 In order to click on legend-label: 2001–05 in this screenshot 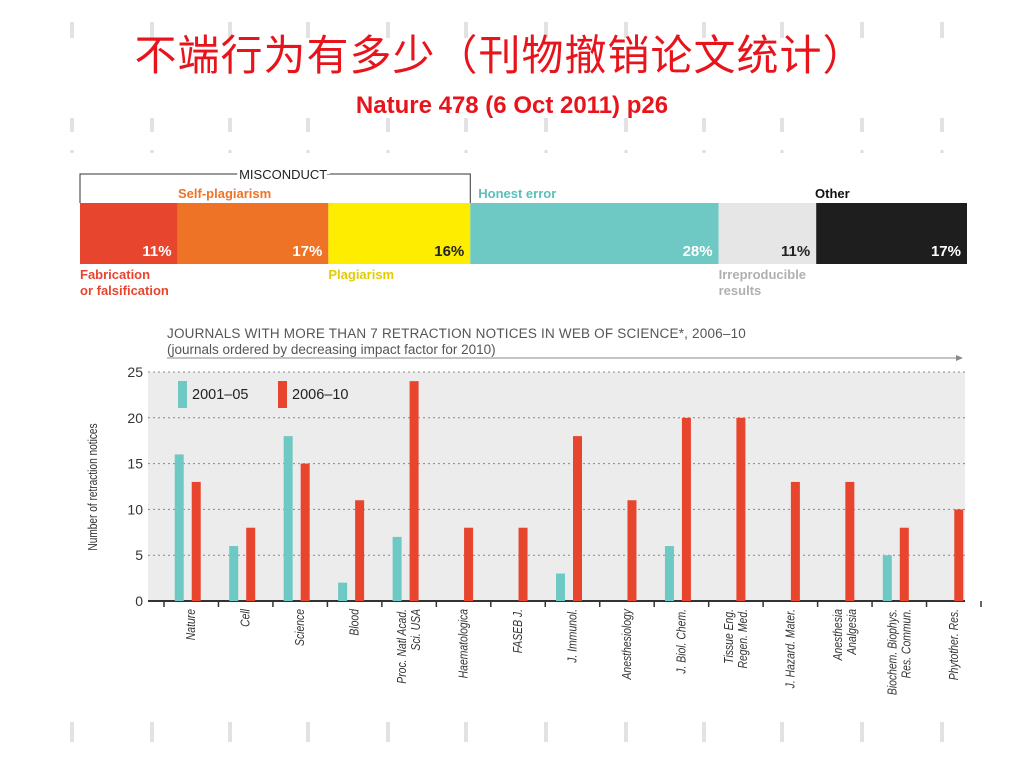, I will do `click(220, 395)`.